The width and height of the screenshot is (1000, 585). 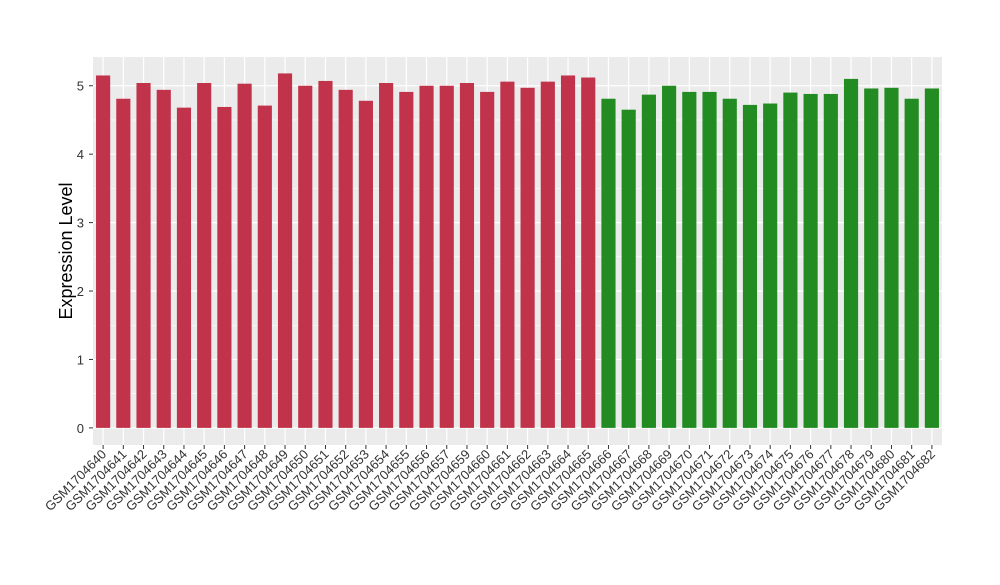 I want to click on y-axis-title: Expression Level, so click(x=66, y=250).